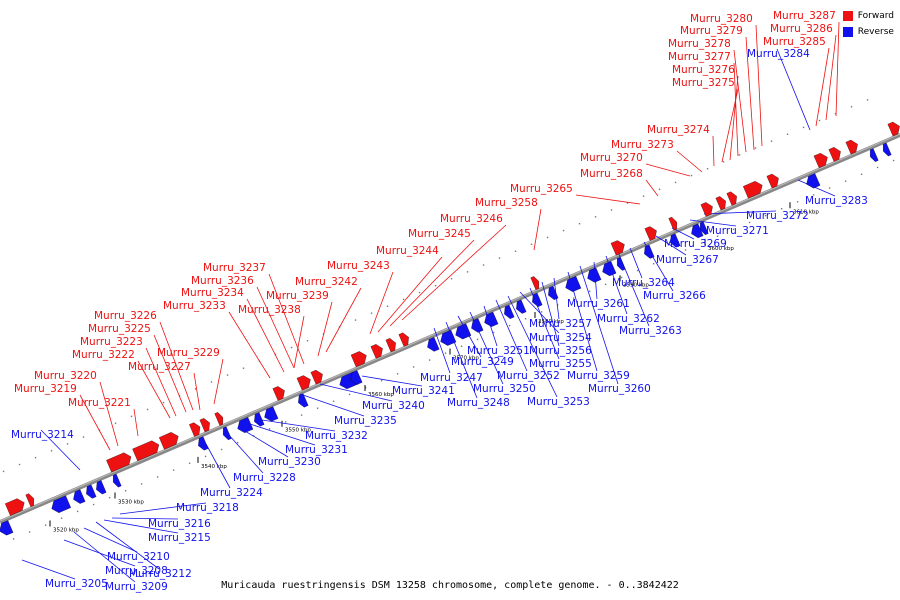  What do you see at coordinates (506, 203) in the screenshot?
I see `forward-gene-label: Murru_3258` at bounding box center [506, 203].